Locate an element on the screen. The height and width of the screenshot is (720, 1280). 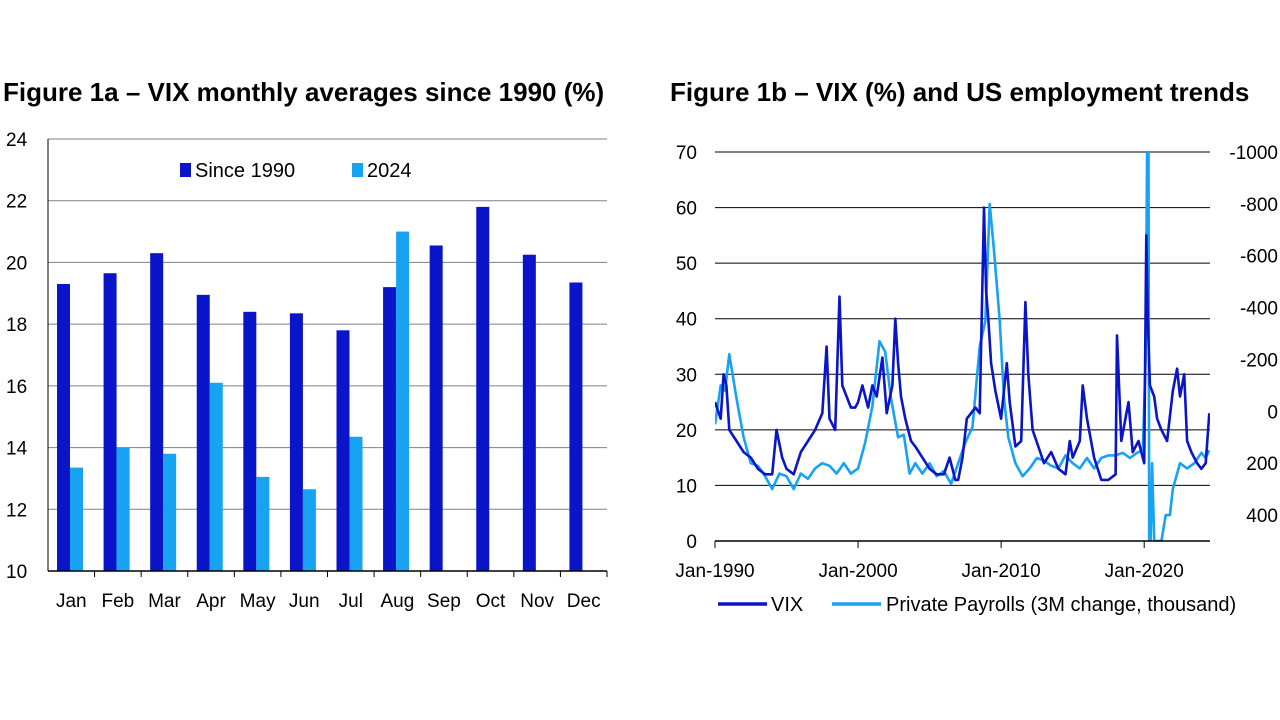
legend-label: Since 1990 is located at coordinates (245, 171).